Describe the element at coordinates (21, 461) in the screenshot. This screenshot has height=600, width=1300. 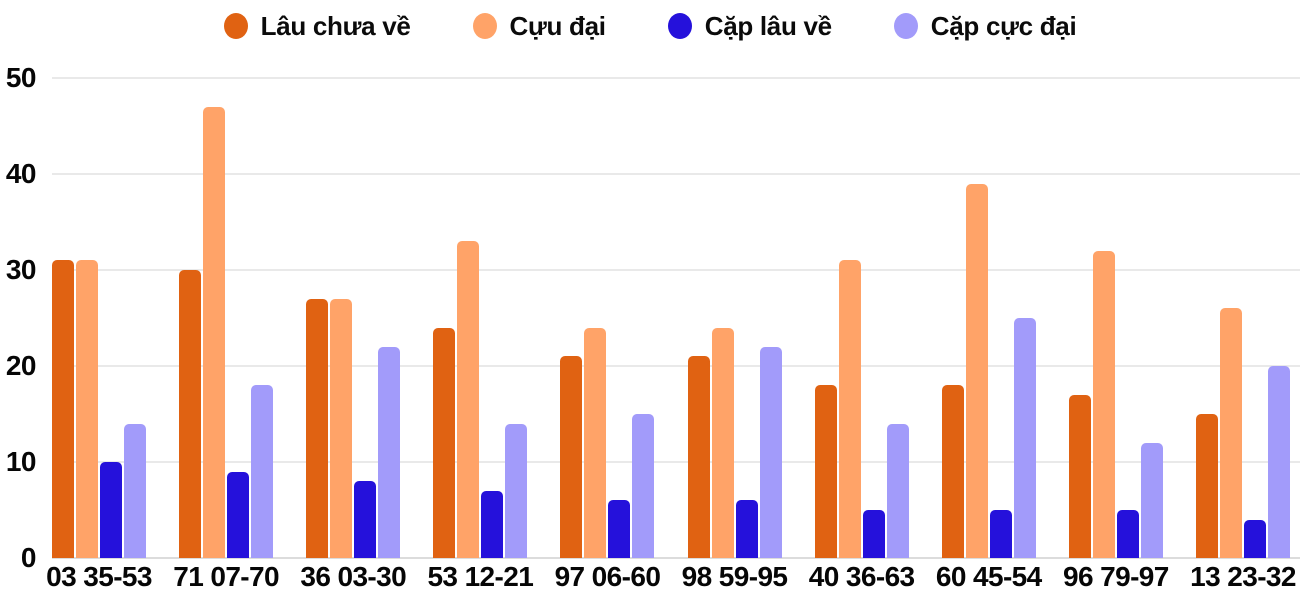
I see `y-axis-tick-label: 10` at that location.